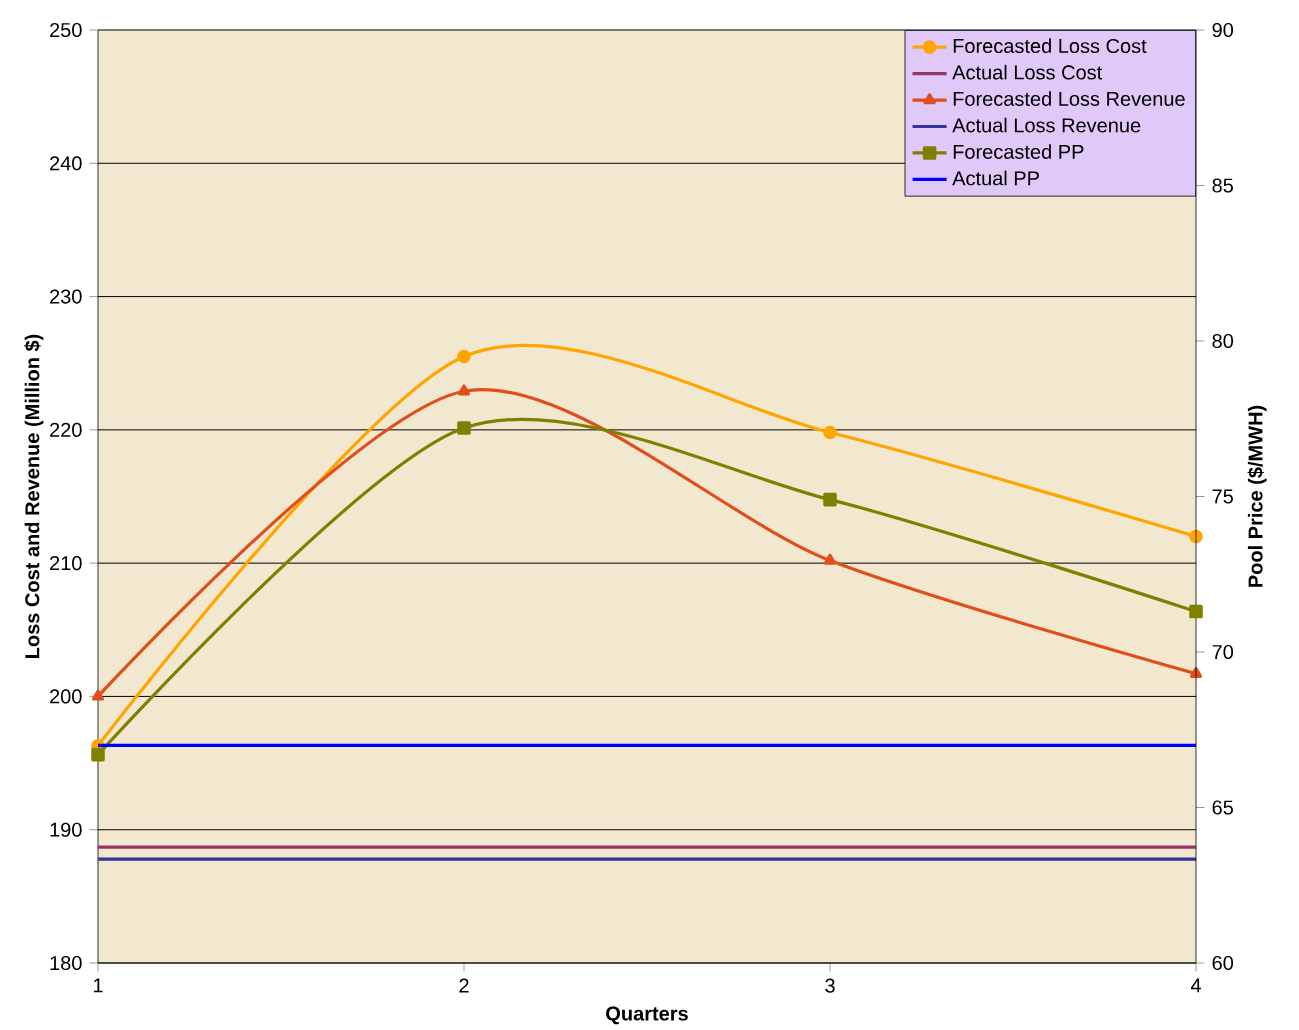 This screenshot has width=1299, height=1030. What do you see at coordinates (1223, 652) in the screenshot?
I see `y2-tick-label: 70` at bounding box center [1223, 652].